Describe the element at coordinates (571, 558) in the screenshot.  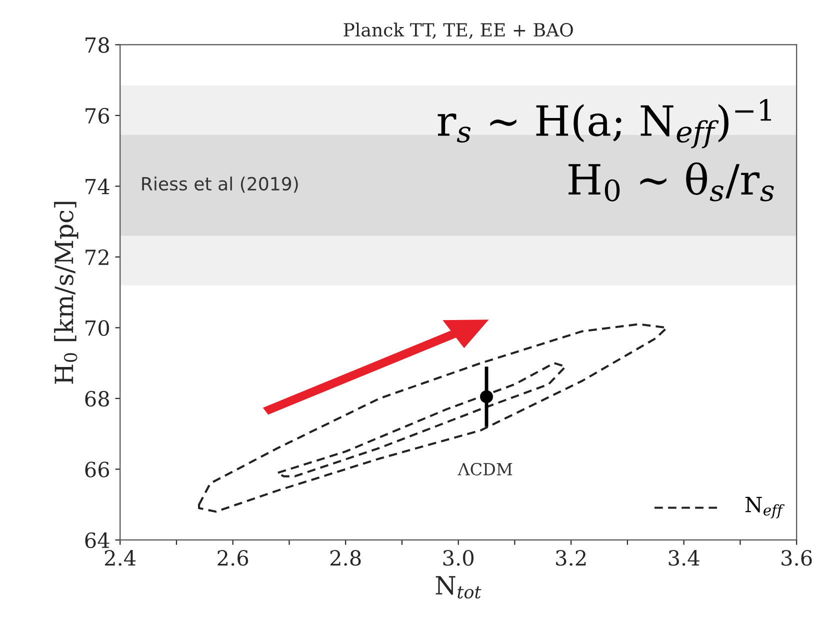
I see `x-tick-label: 3.2` at that location.